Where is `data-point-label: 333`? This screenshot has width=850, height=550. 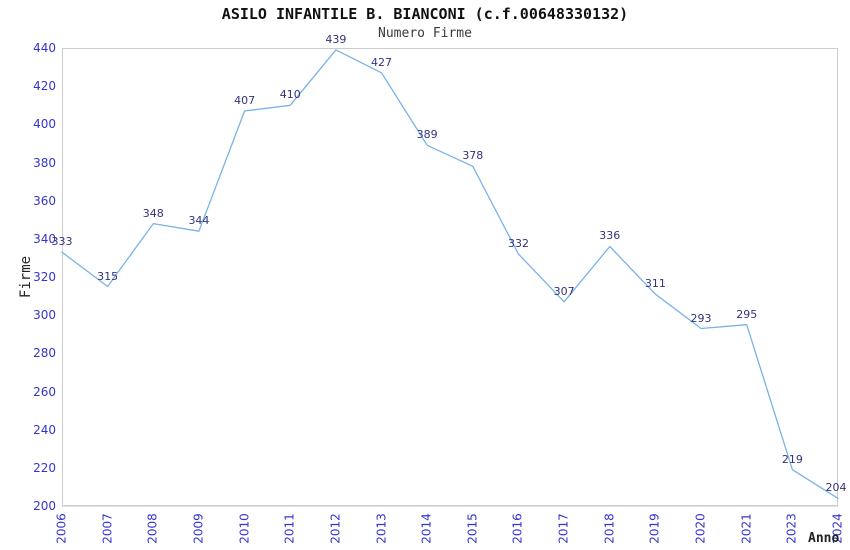 data-point-label: 333 is located at coordinates (62, 242).